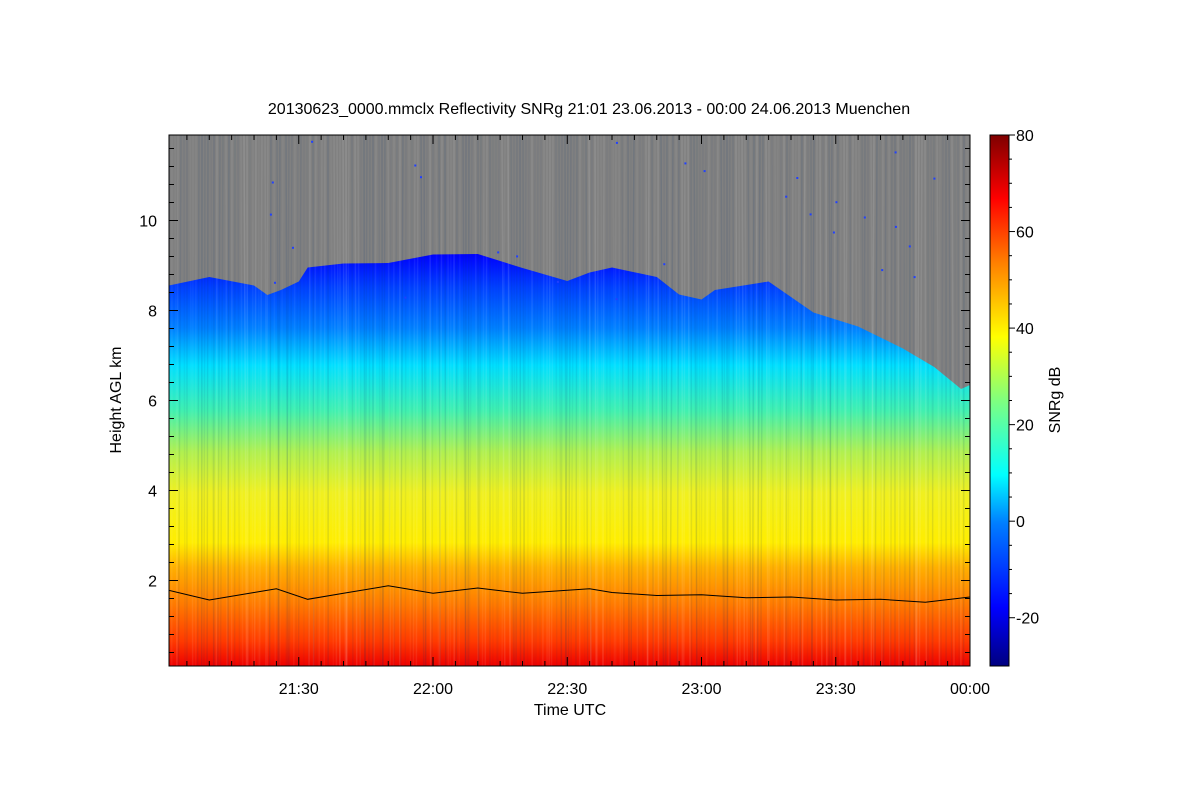 The image size is (1200, 800). What do you see at coordinates (299, 689) in the screenshot?
I see `x-tick-label: 21:30` at bounding box center [299, 689].